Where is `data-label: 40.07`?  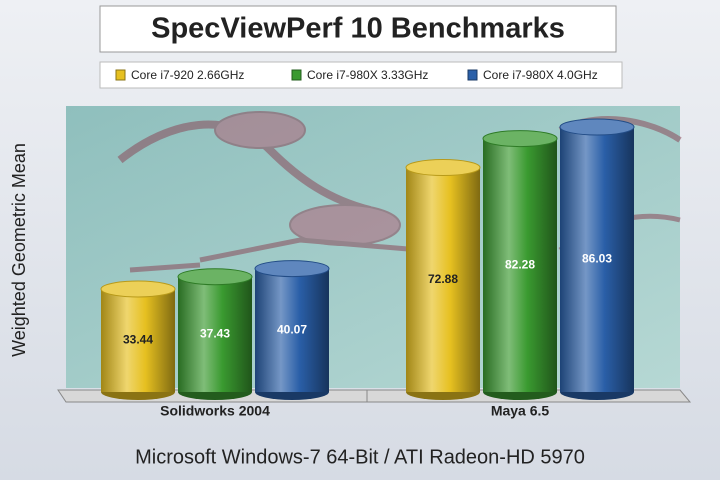
data-label: 40.07 is located at coordinates (292, 329).